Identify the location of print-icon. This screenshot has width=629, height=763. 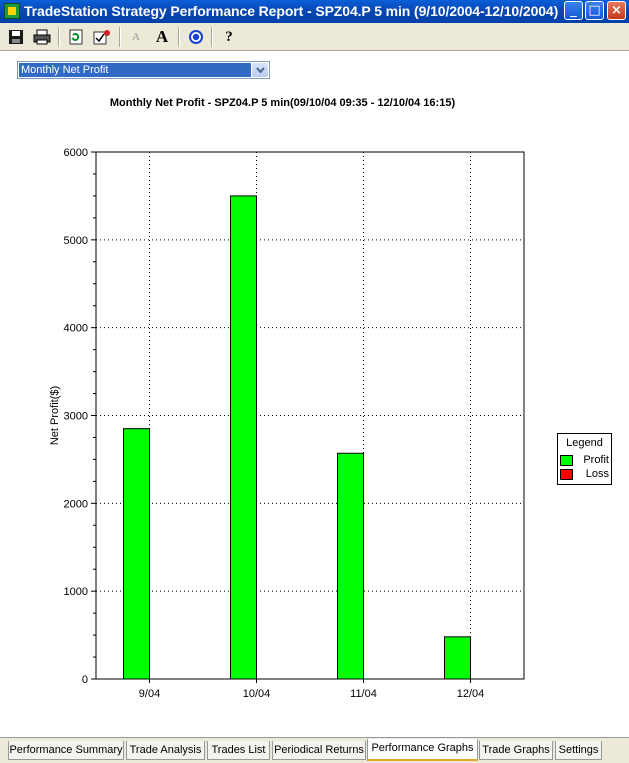
(42, 37).